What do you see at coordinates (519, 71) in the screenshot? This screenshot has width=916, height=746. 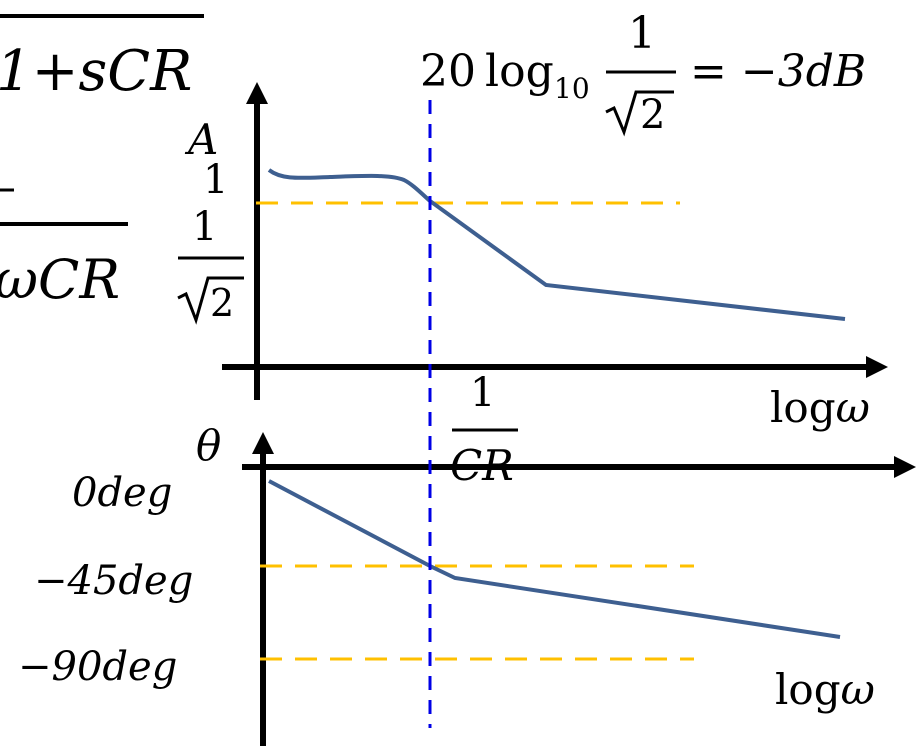 I see `db-log: log` at bounding box center [519, 71].